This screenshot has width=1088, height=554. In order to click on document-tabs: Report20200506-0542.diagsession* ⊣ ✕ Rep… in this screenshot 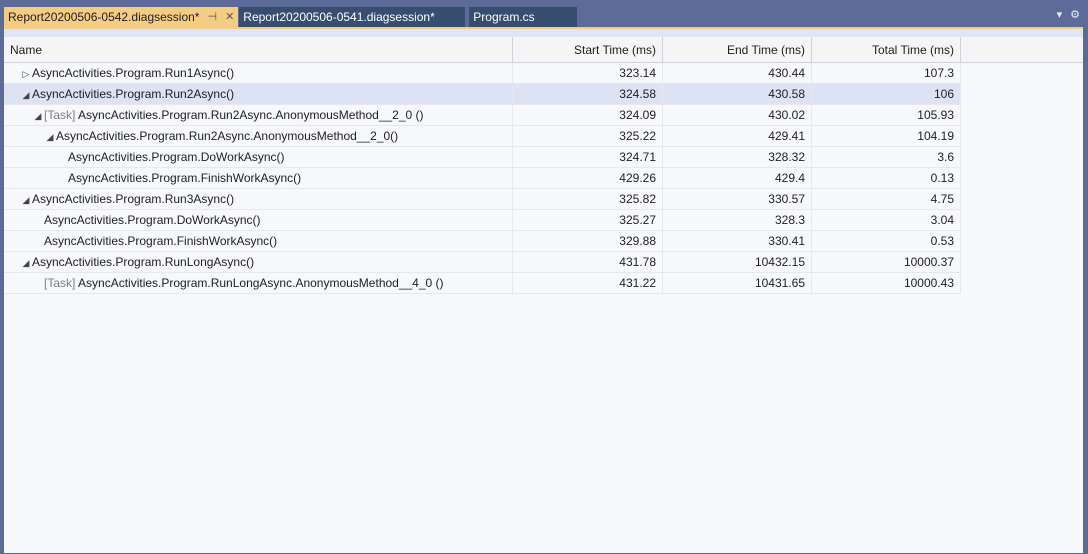, I will do `click(292, 17)`.